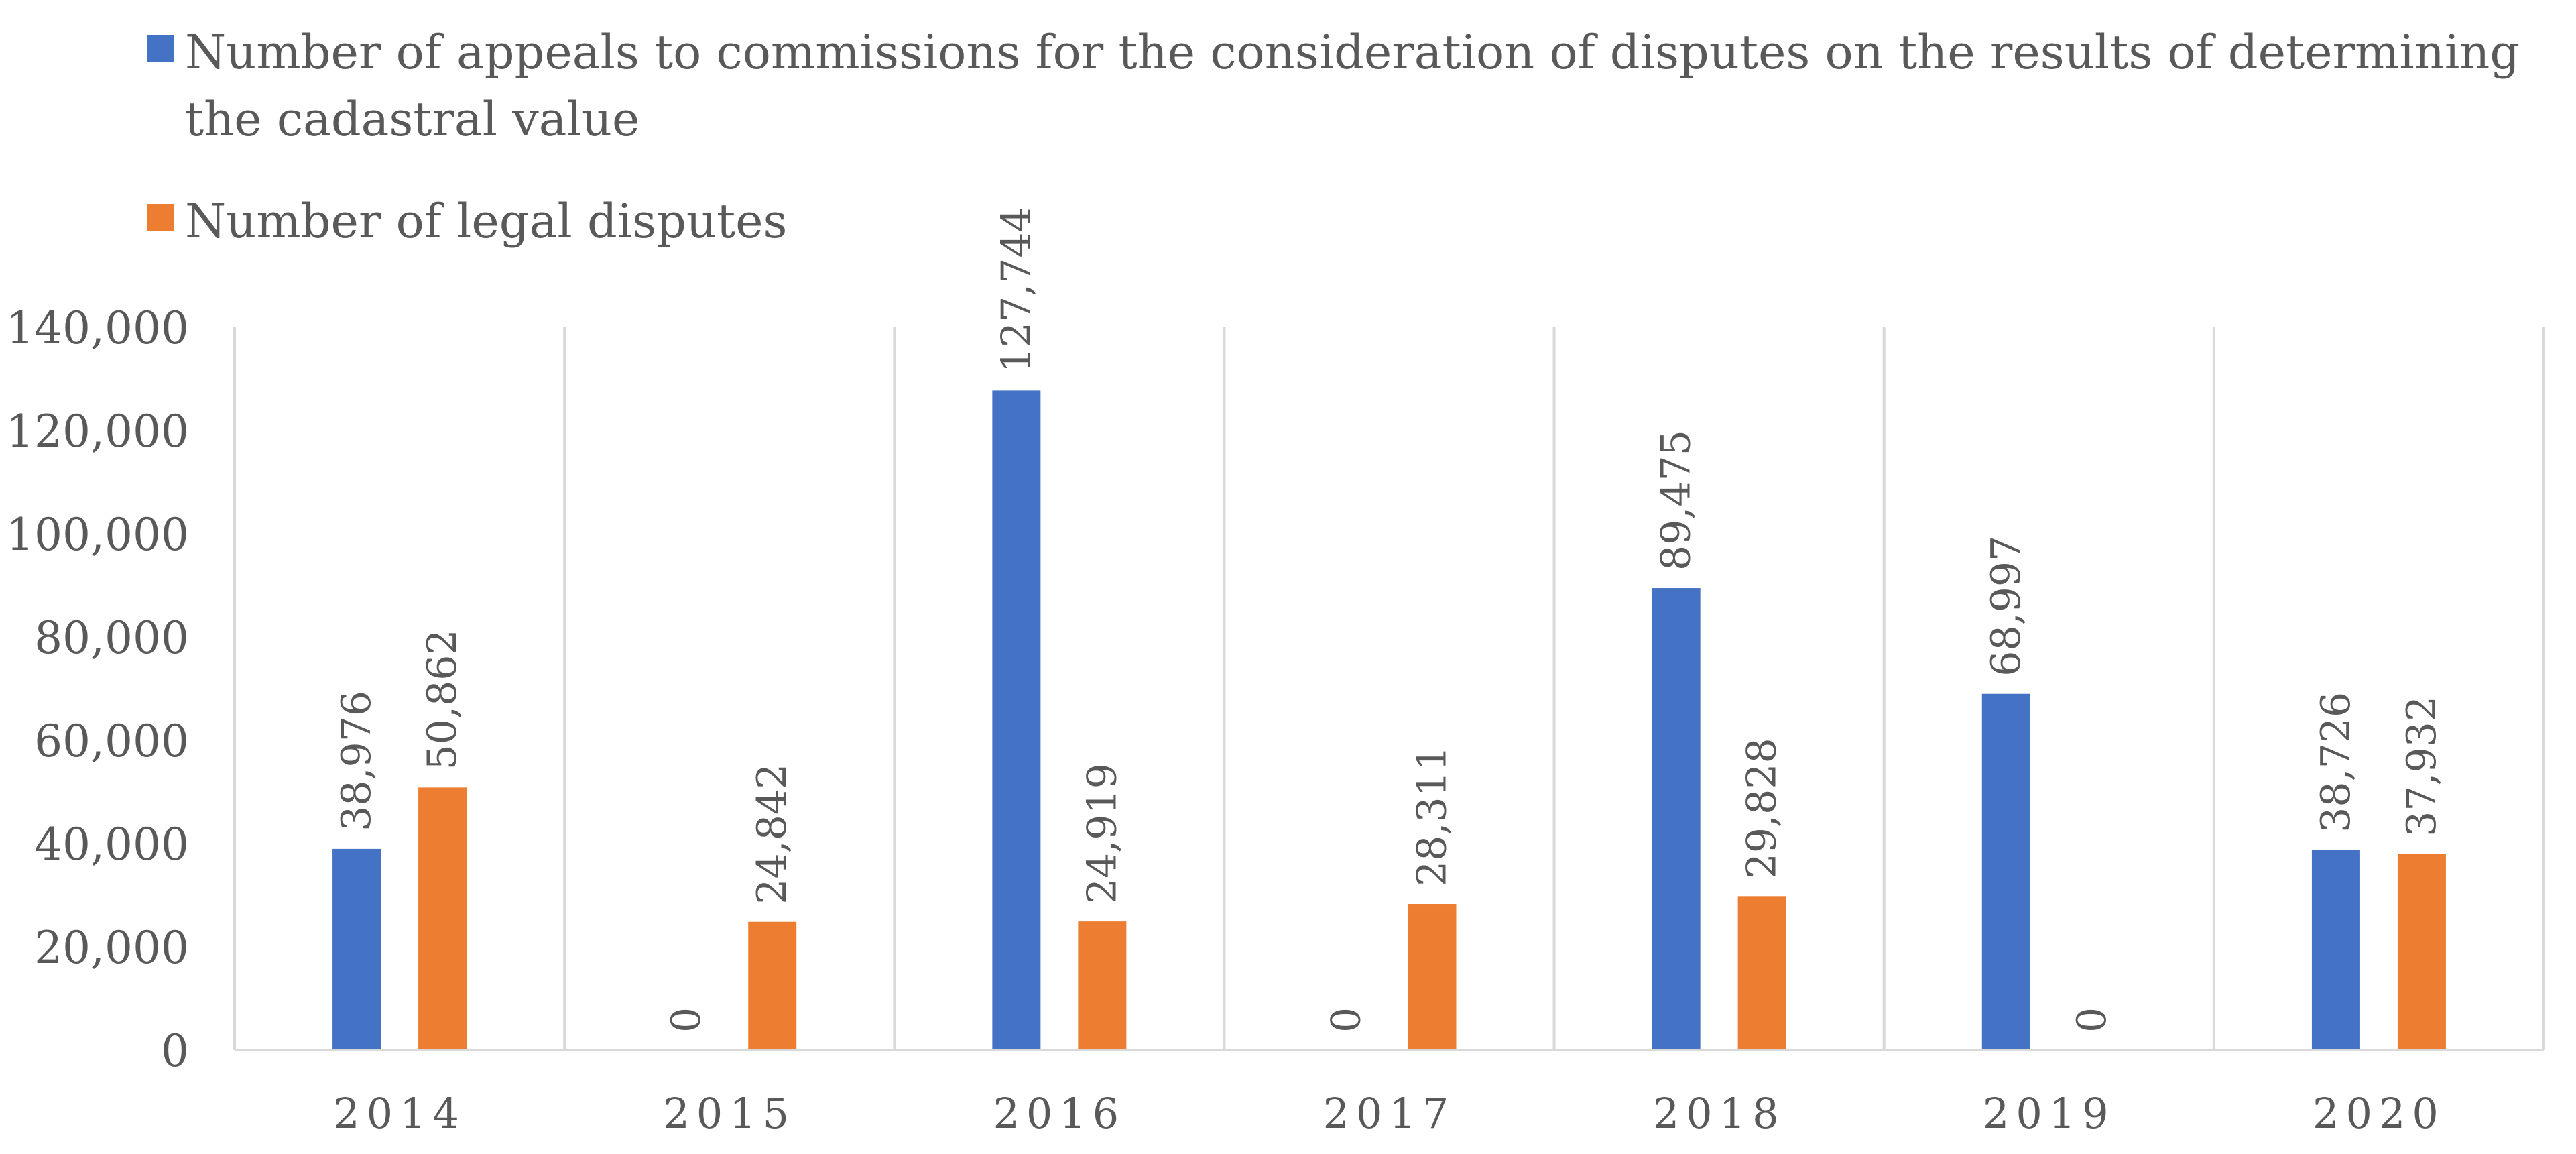 Image resolution: width=2576 pixels, height=1154 pixels. I want to click on x-tick-label-2015: 2015, so click(729, 1113).